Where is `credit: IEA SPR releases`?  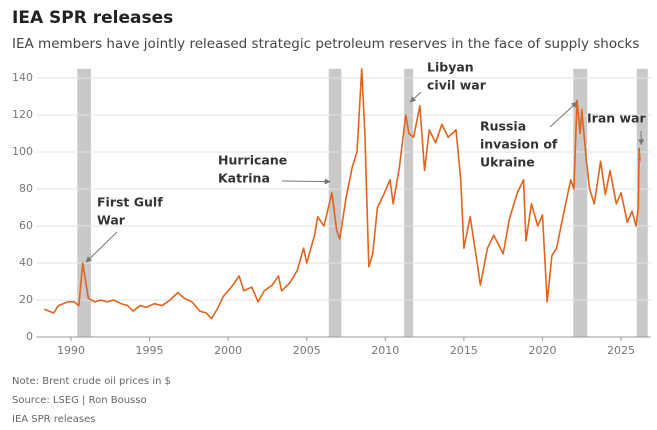
credit: IEA SPR releases is located at coordinates (53, 419).